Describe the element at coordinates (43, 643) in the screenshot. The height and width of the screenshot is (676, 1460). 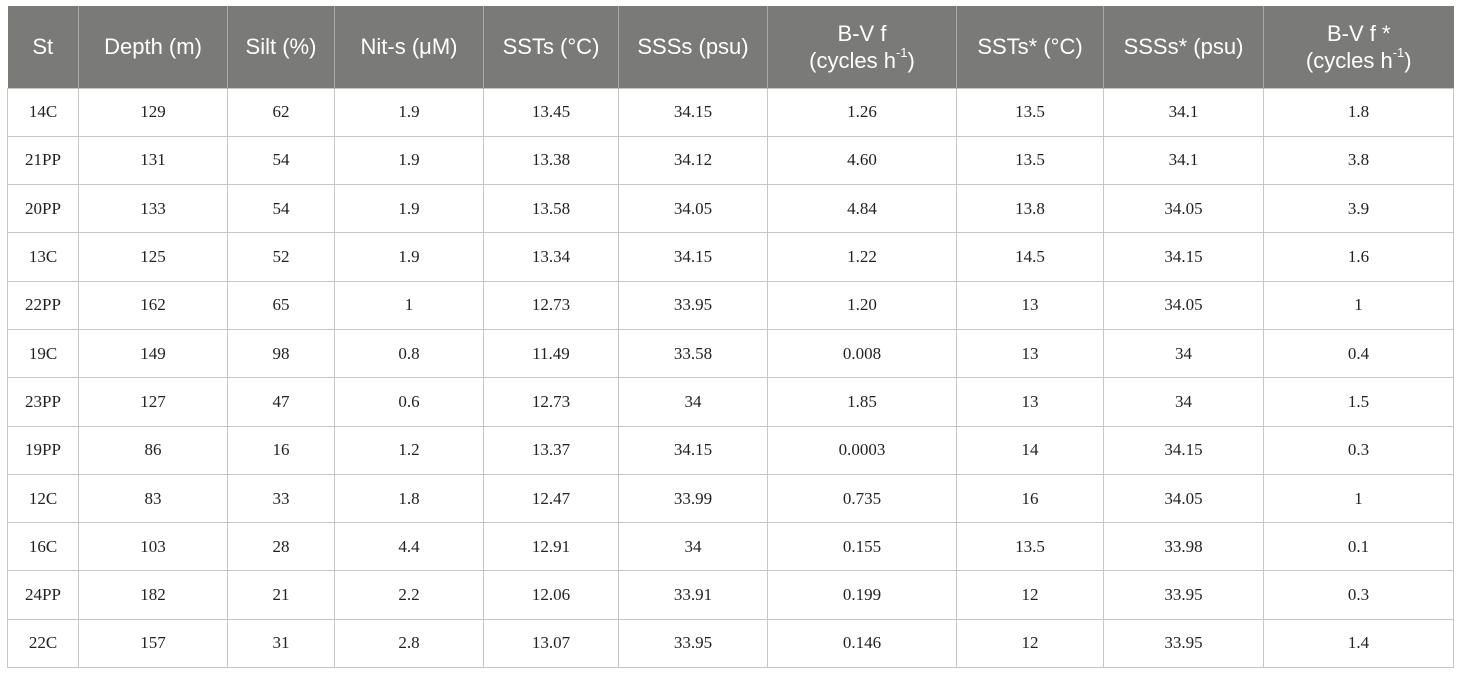
I see `cell-st: 22C` at that location.